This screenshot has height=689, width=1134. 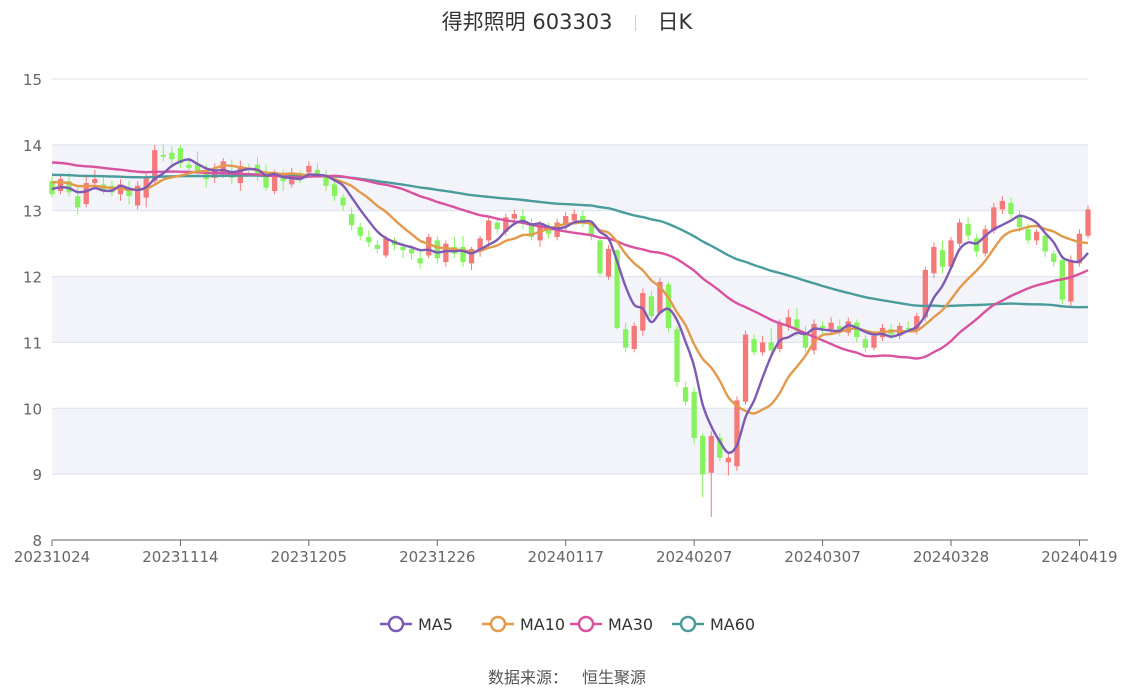 What do you see at coordinates (32, 146) in the screenshot?
I see `y-tick-label: 14` at bounding box center [32, 146].